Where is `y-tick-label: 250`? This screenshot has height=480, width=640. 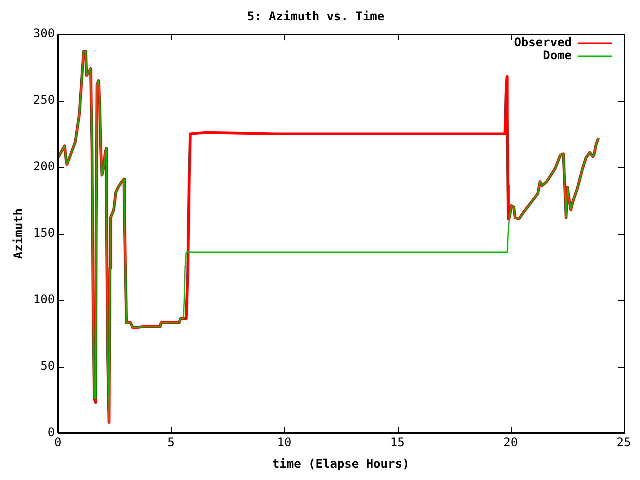
y-tick-label: 250 is located at coordinates (44, 99).